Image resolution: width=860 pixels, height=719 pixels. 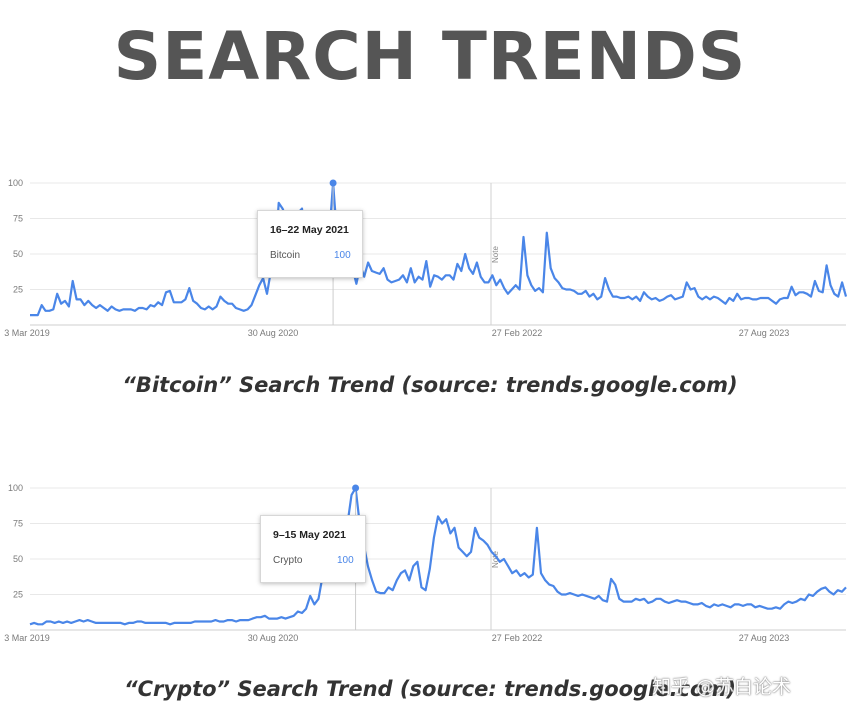 What do you see at coordinates (310, 244) in the screenshot?
I see `bitcoin-peak-tooltip: 16–22 May 2021 Bitcoin 100` at bounding box center [310, 244].